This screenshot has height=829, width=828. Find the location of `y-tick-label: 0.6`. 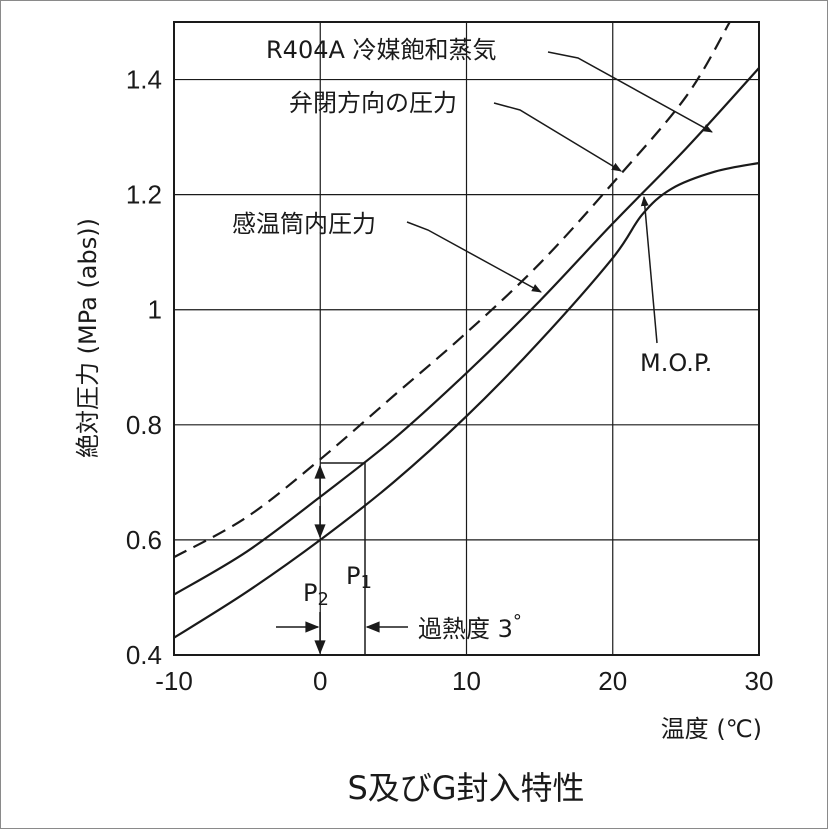

y-tick-label: 0.6 is located at coordinates (144, 540).